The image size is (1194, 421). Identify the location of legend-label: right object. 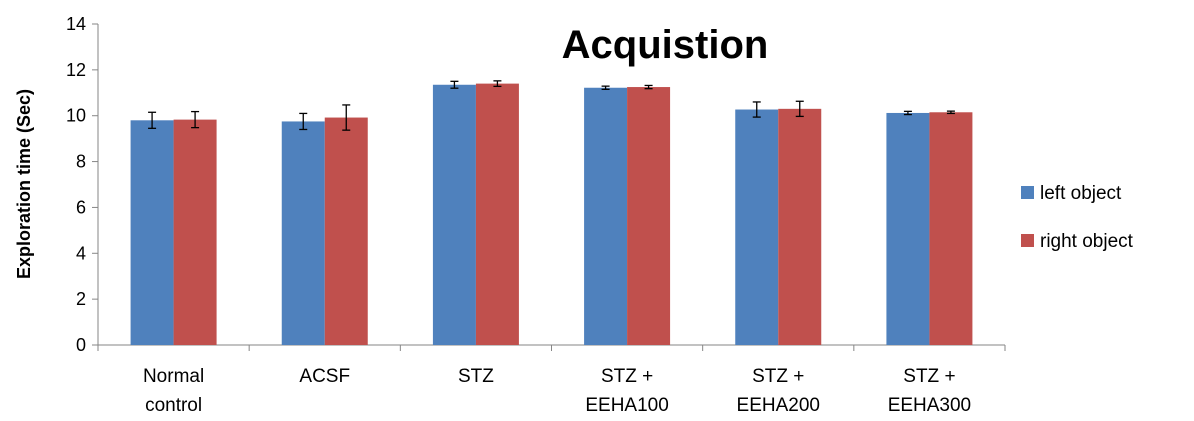
(1087, 241).